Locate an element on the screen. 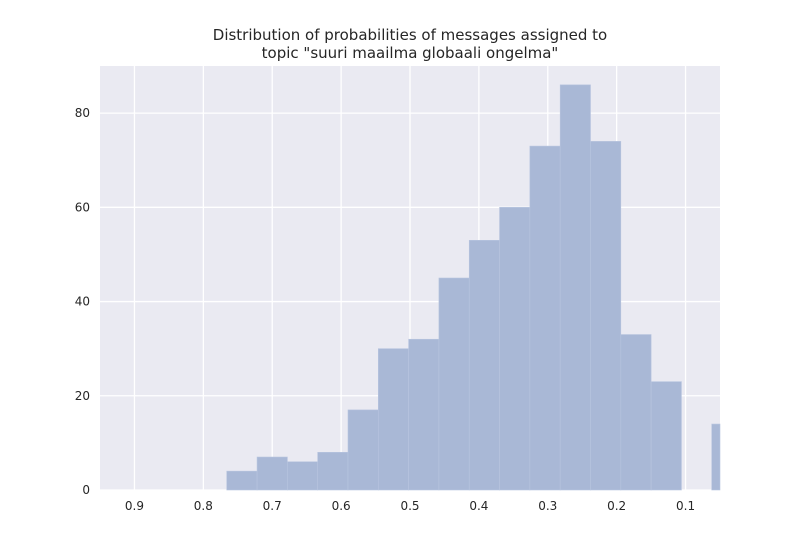 Image resolution: width=800 pixels, height=550 pixels. y-tick-label: 20 is located at coordinates (82, 396).